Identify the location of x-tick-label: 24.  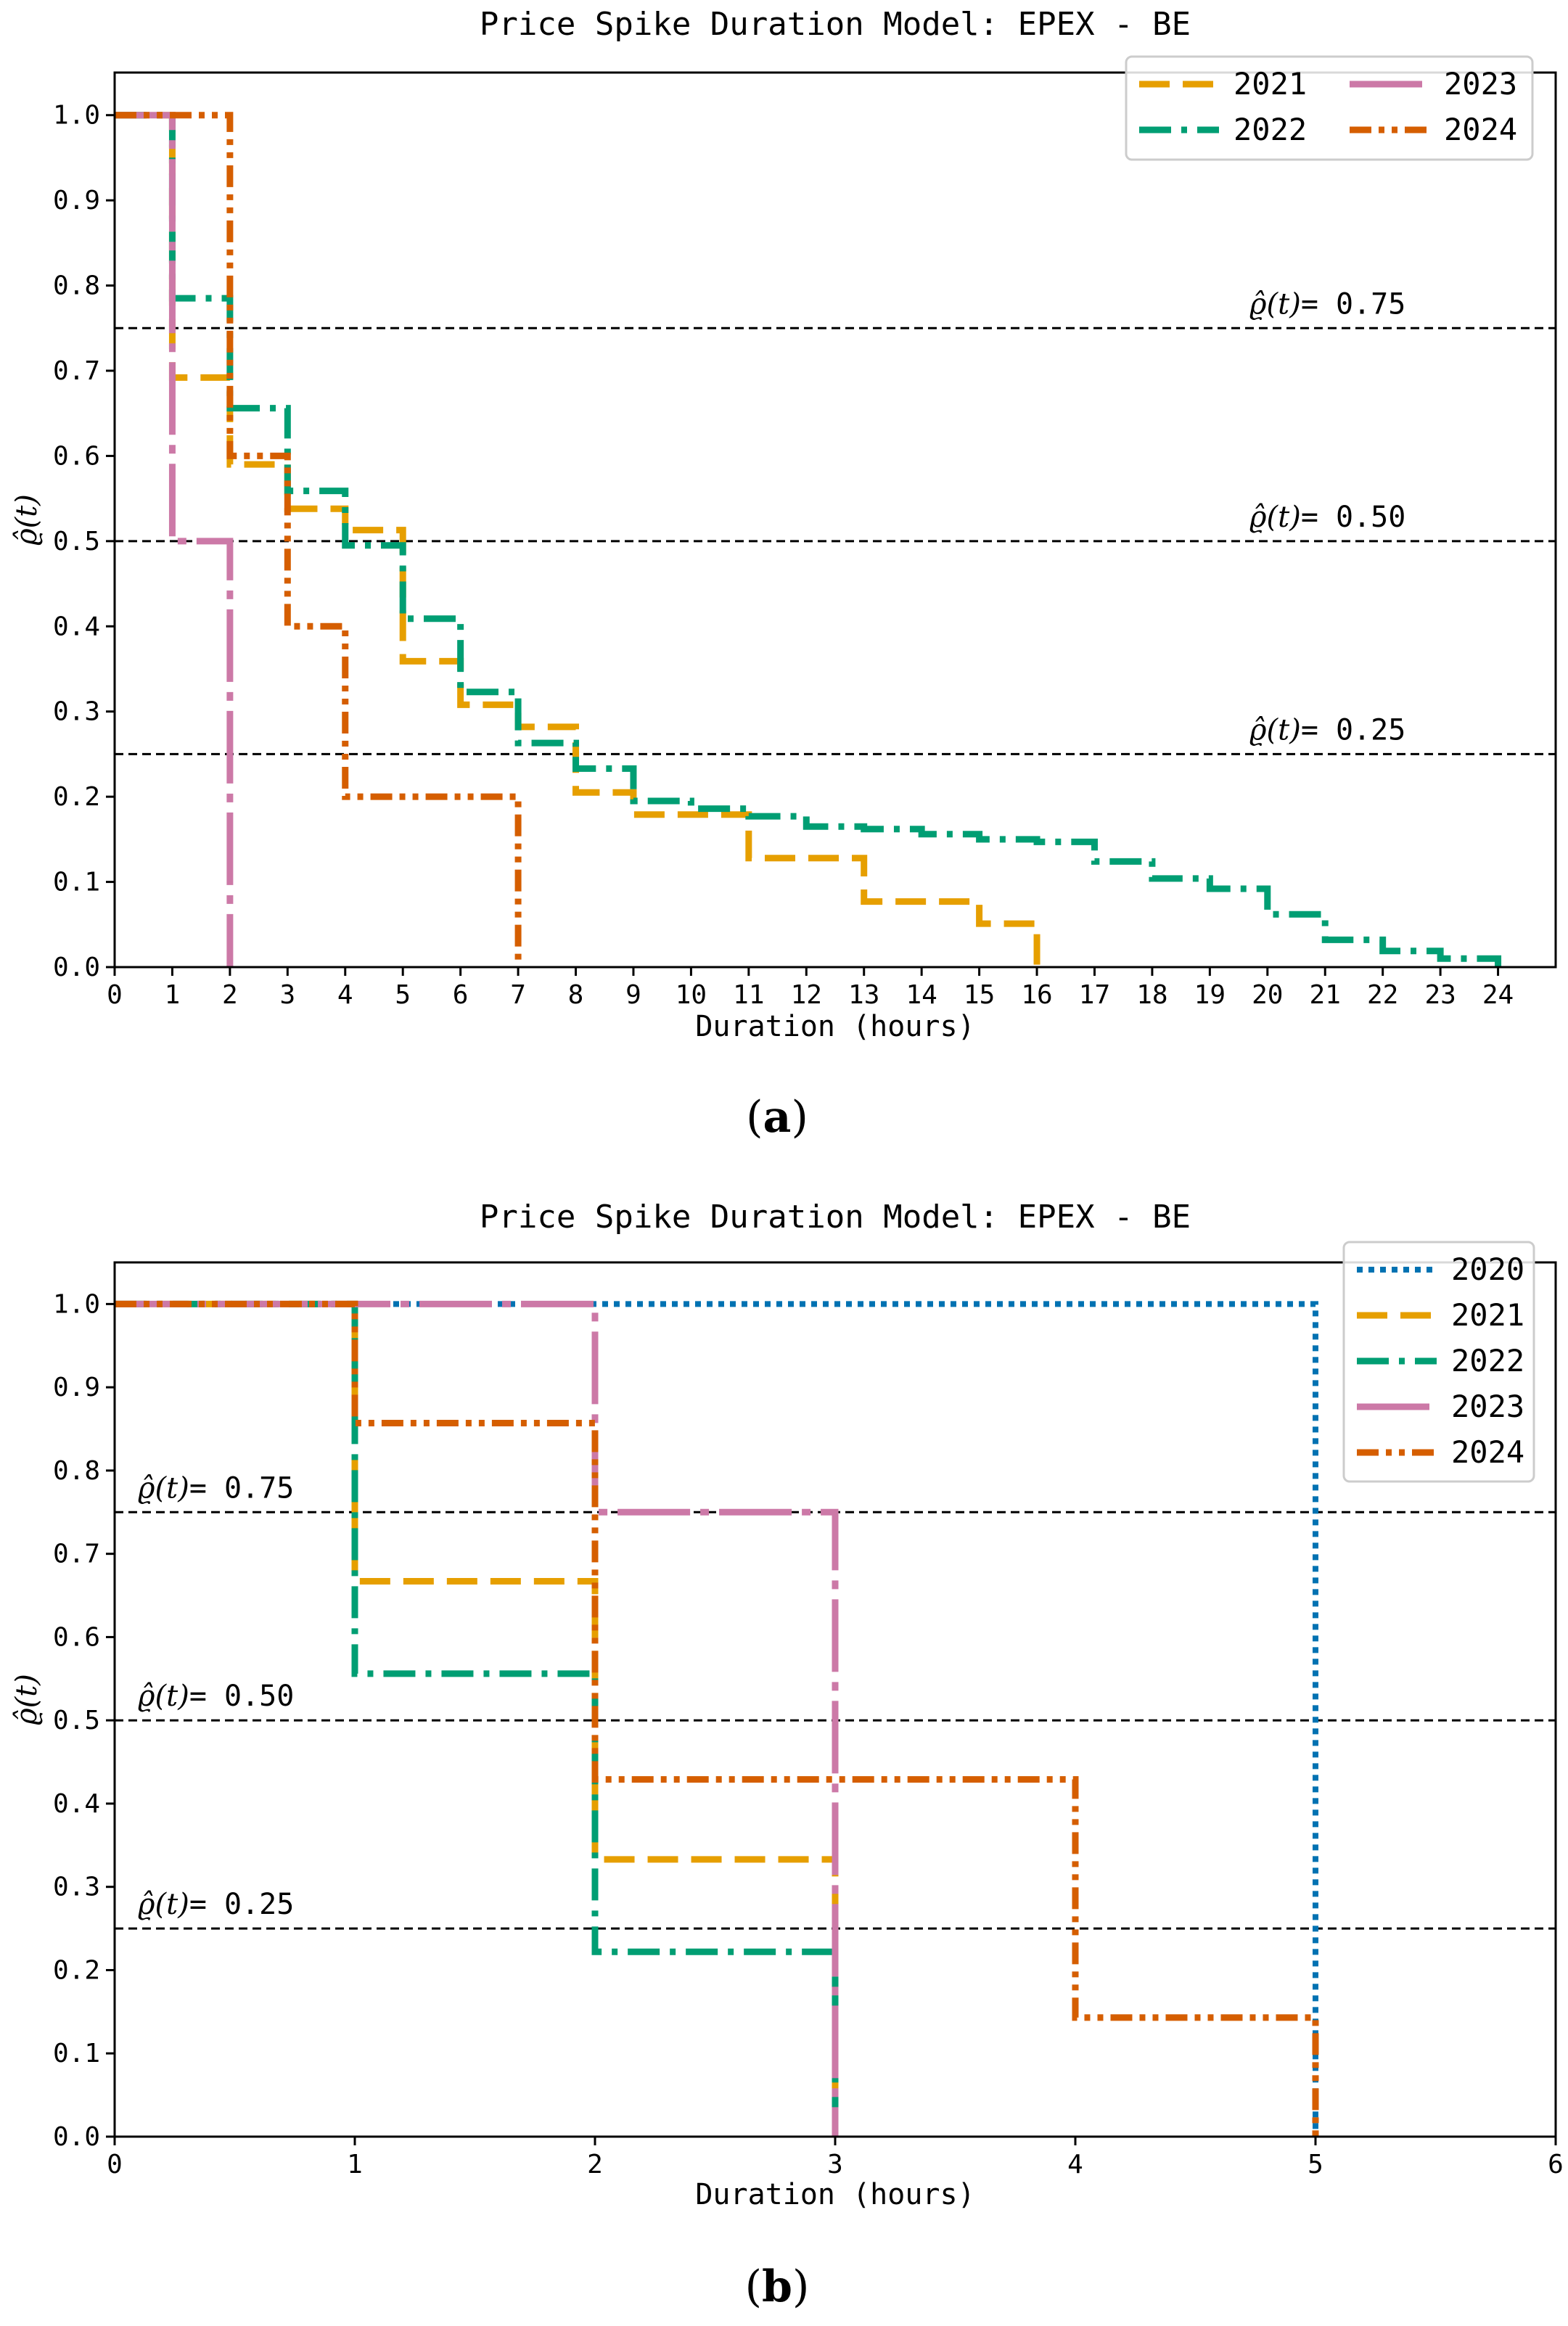
(1498, 995).